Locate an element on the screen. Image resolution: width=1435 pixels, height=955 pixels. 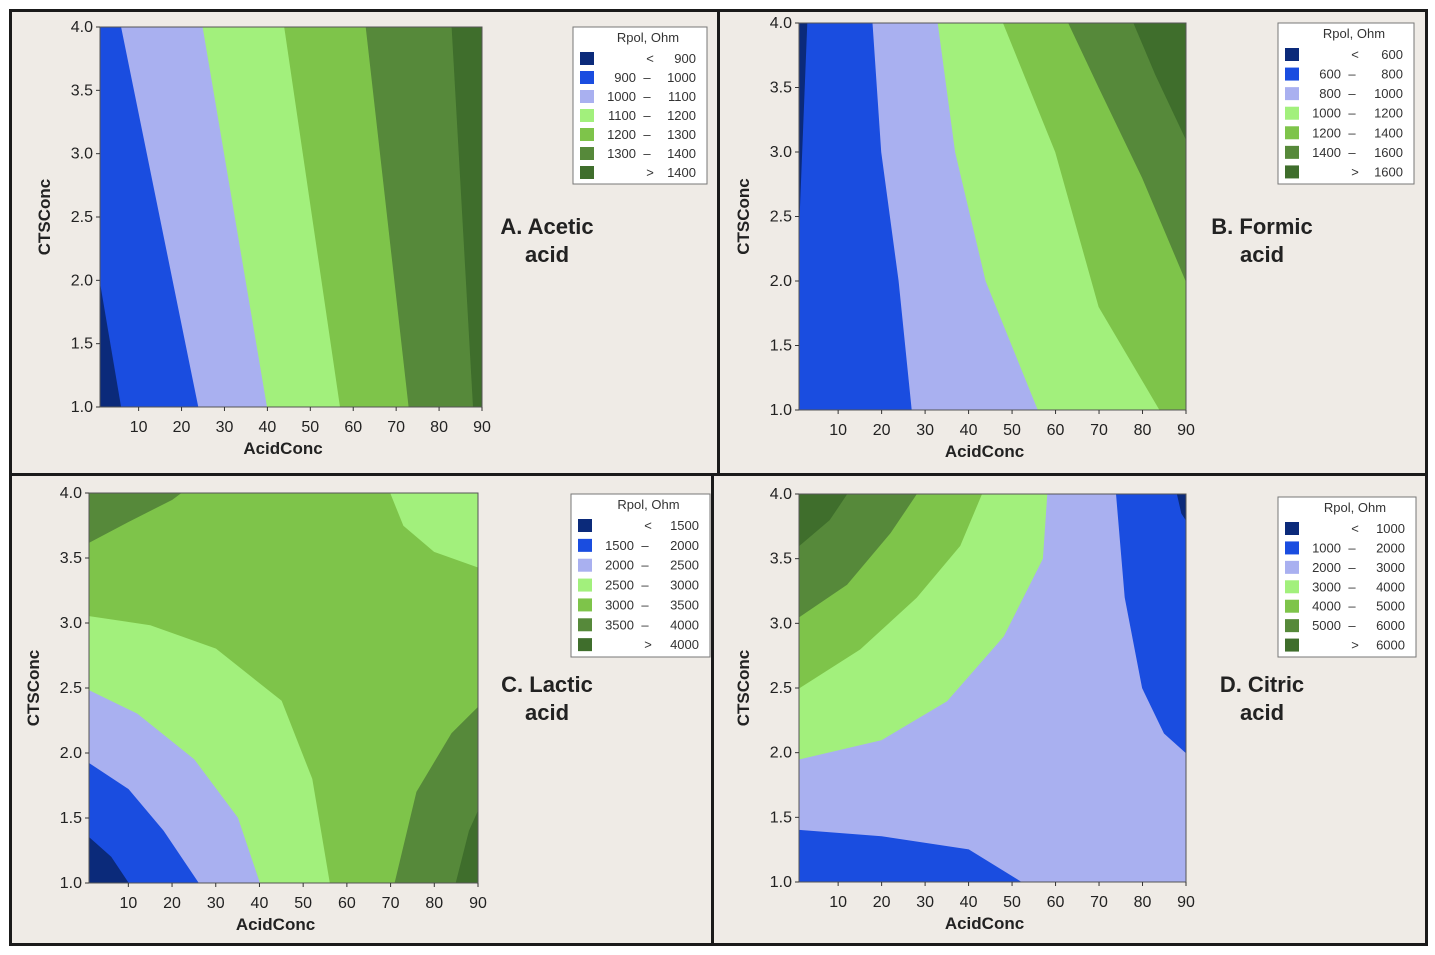
legend-entry: 1000– 1100 is located at coordinates (638, 96).